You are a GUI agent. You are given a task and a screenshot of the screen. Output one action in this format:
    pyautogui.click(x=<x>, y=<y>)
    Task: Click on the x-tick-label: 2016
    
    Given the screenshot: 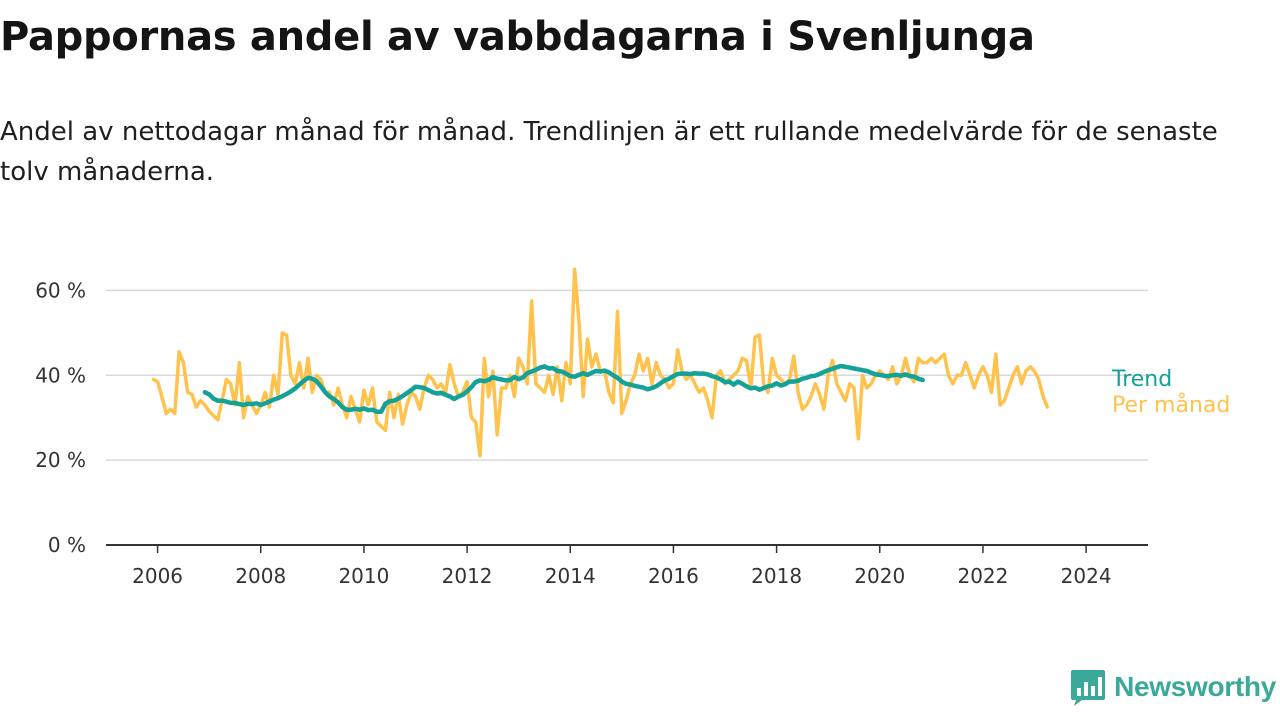 What is the action you would take?
    pyautogui.click(x=673, y=576)
    